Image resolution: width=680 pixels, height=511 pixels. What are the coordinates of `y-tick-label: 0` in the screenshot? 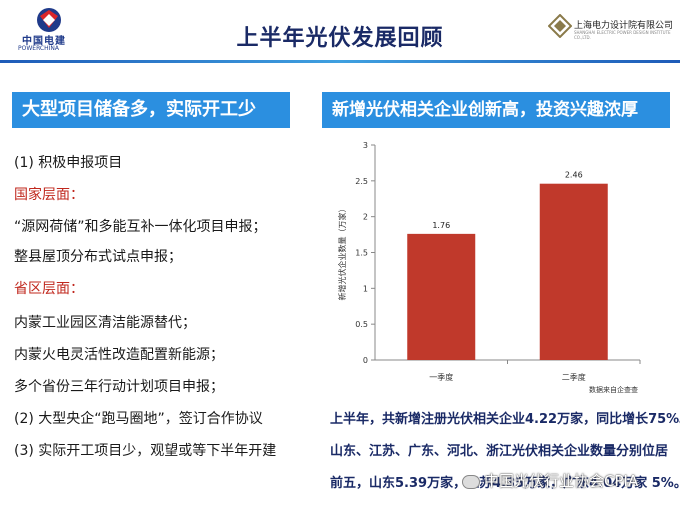 It's located at (365, 360).